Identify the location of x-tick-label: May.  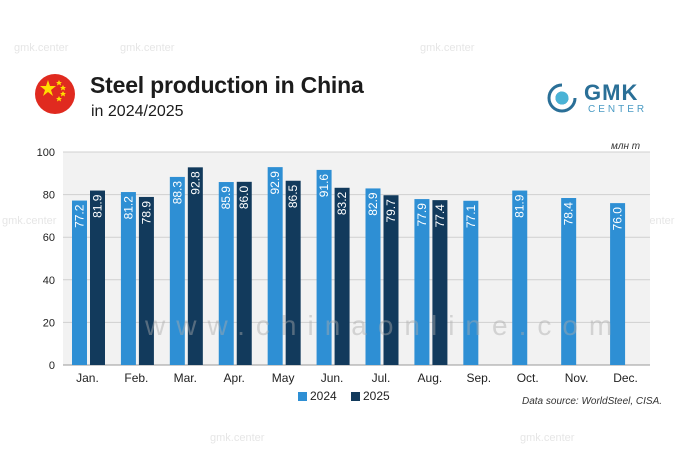
(283, 378).